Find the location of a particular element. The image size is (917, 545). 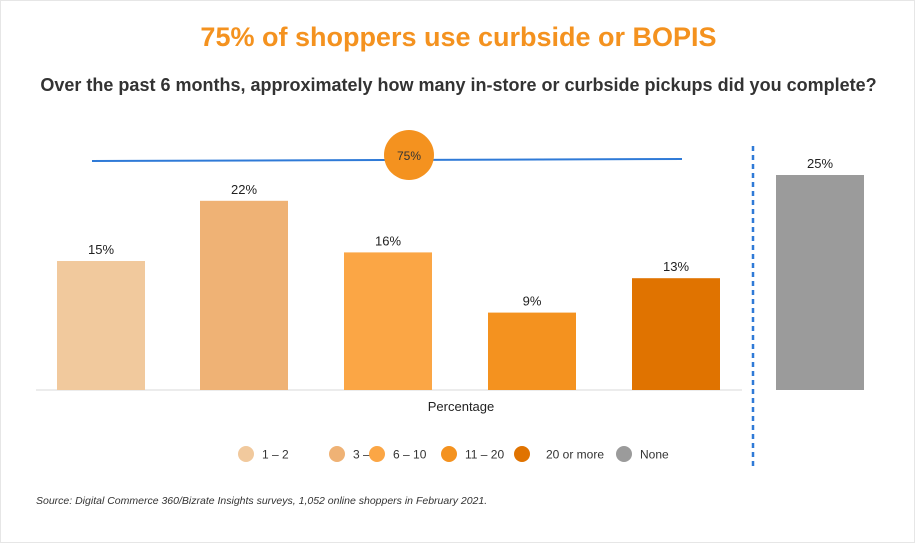

bar-value-label-6: 25% is located at coordinates (820, 163).